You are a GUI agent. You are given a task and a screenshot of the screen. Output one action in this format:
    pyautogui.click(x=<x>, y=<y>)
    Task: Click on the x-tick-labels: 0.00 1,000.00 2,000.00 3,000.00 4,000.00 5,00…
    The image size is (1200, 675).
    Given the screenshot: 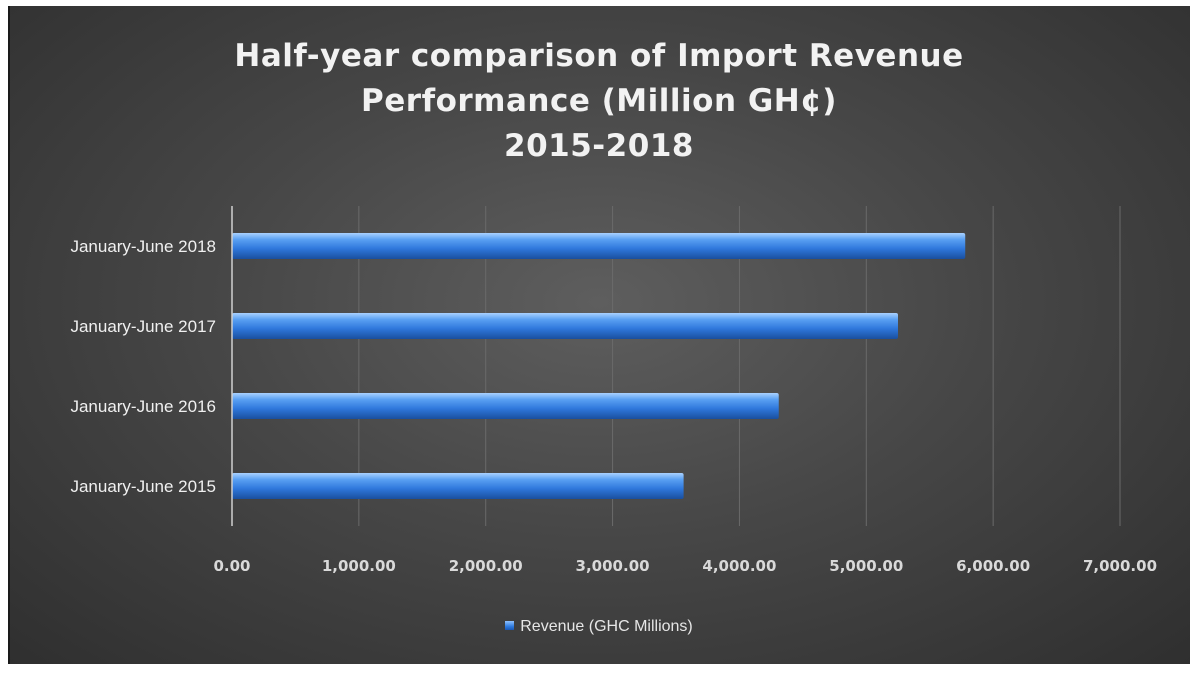 What is the action you would take?
    pyautogui.click(x=685, y=566)
    